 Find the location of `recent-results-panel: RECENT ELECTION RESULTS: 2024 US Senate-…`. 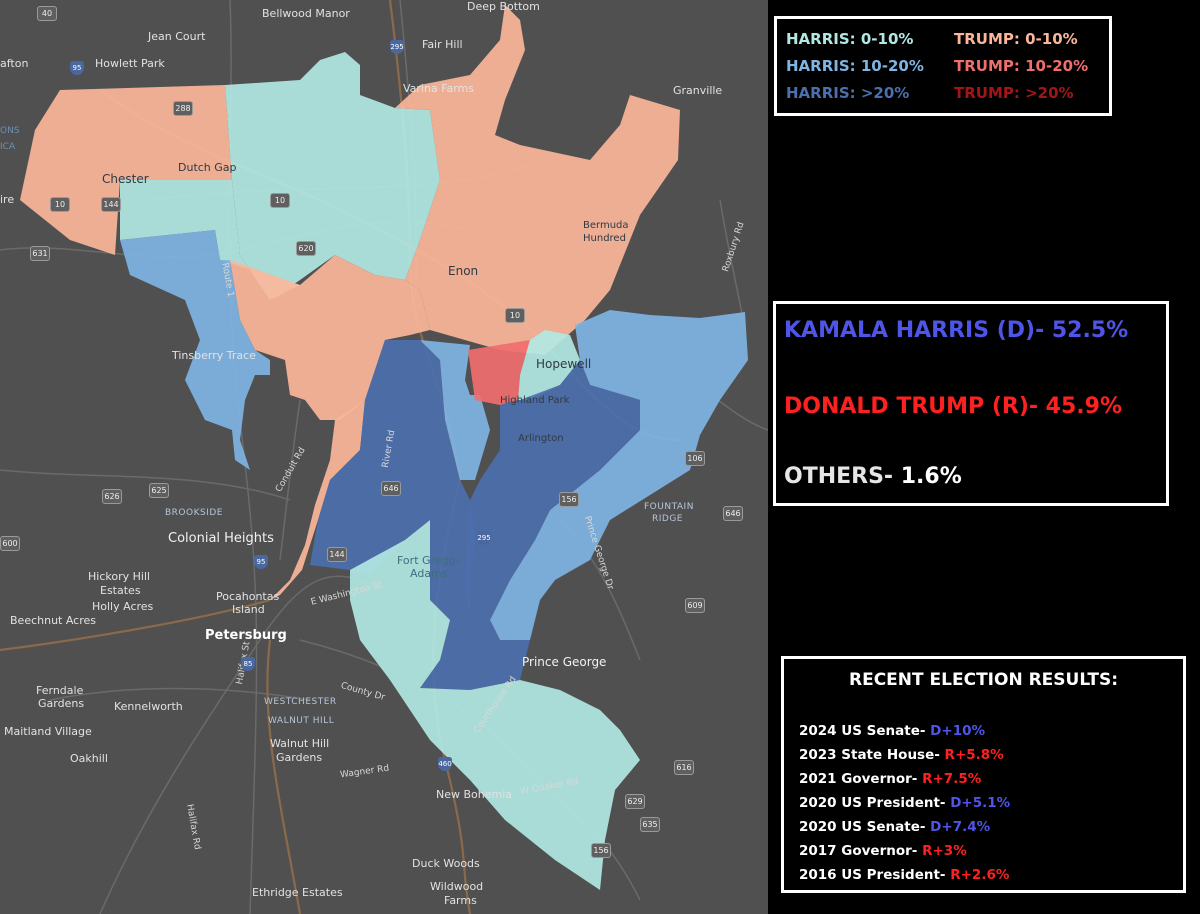

recent-results-panel: RECENT ELECTION RESULTS: 2024 US Senate-… is located at coordinates (983, 774).